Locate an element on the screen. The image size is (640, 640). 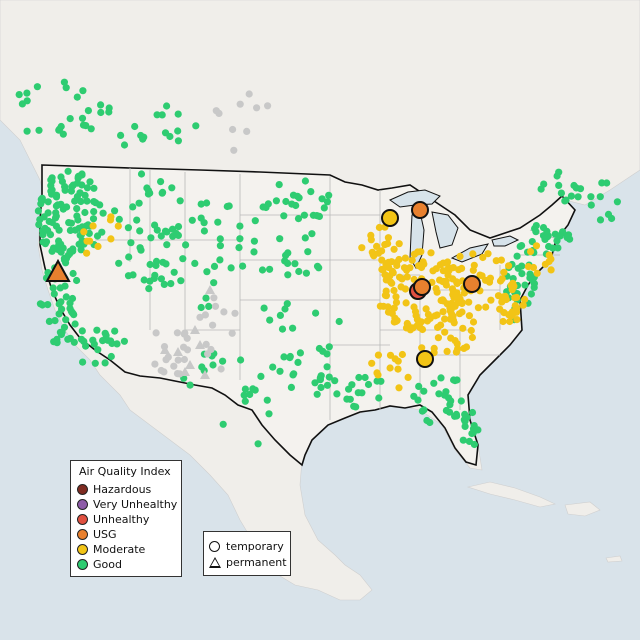
legend-item-very-unhealthy: Very Unhealthy is located at coordinates (127, 504).